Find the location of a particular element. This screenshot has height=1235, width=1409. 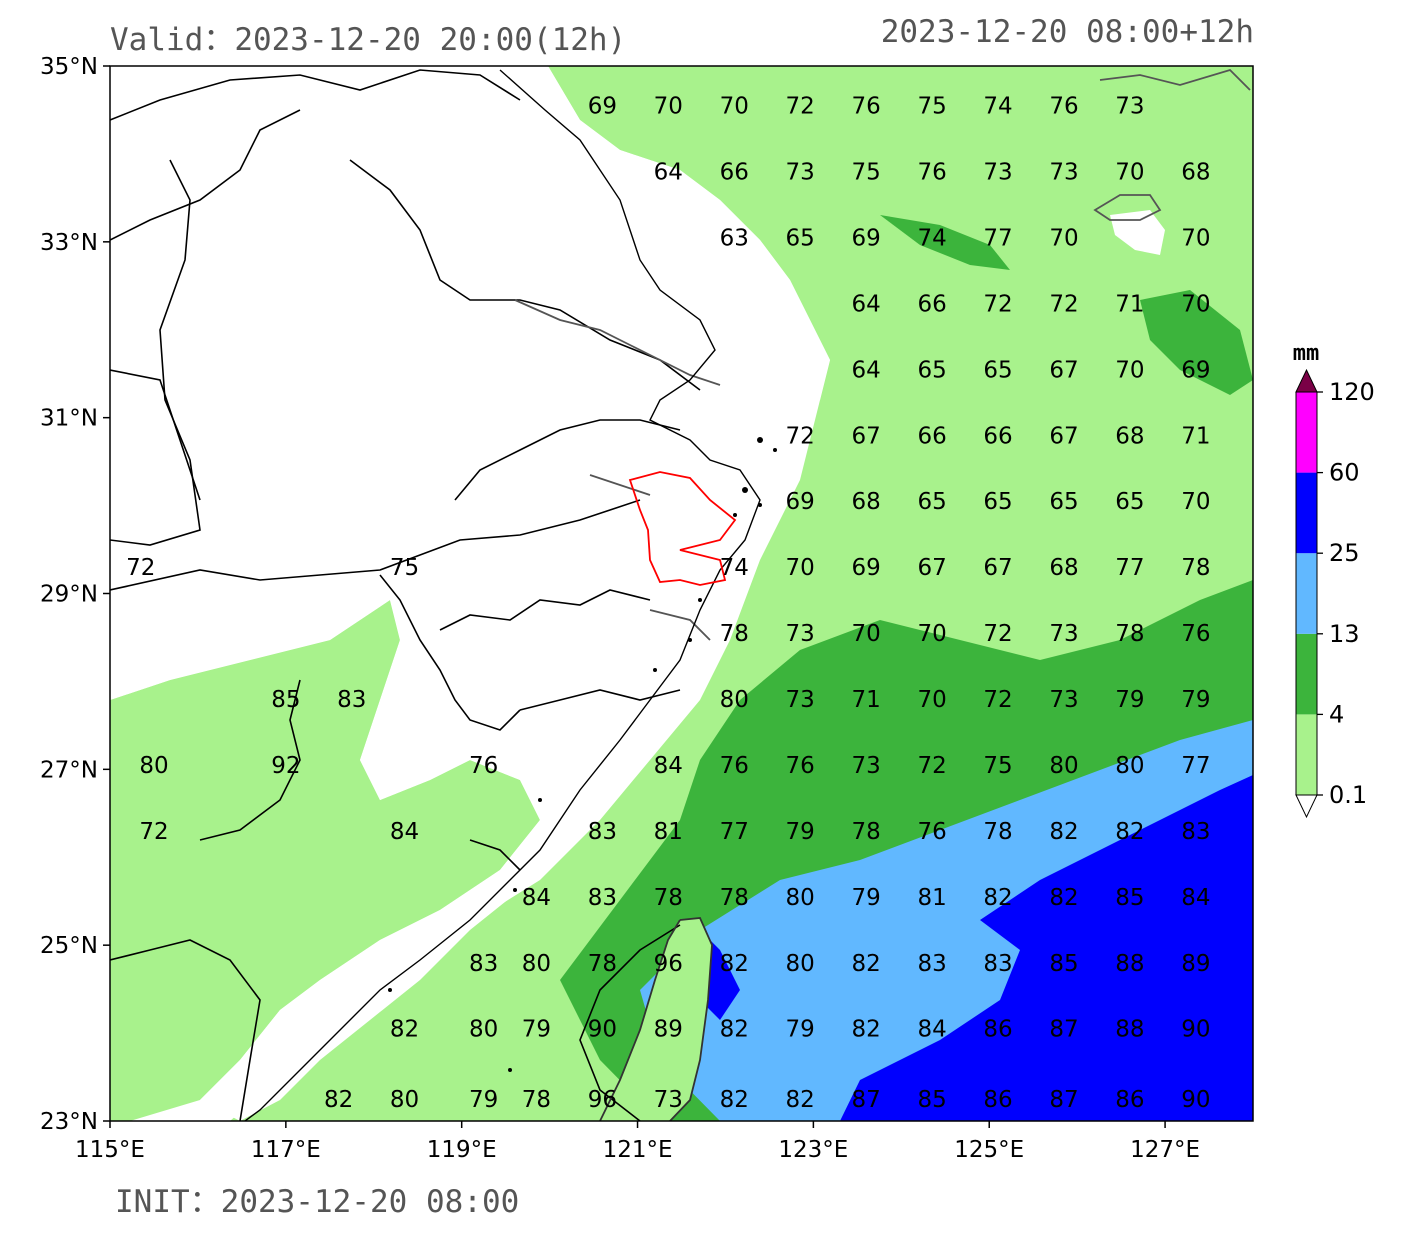

precip-value: 89 is located at coordinates (1195, 964).